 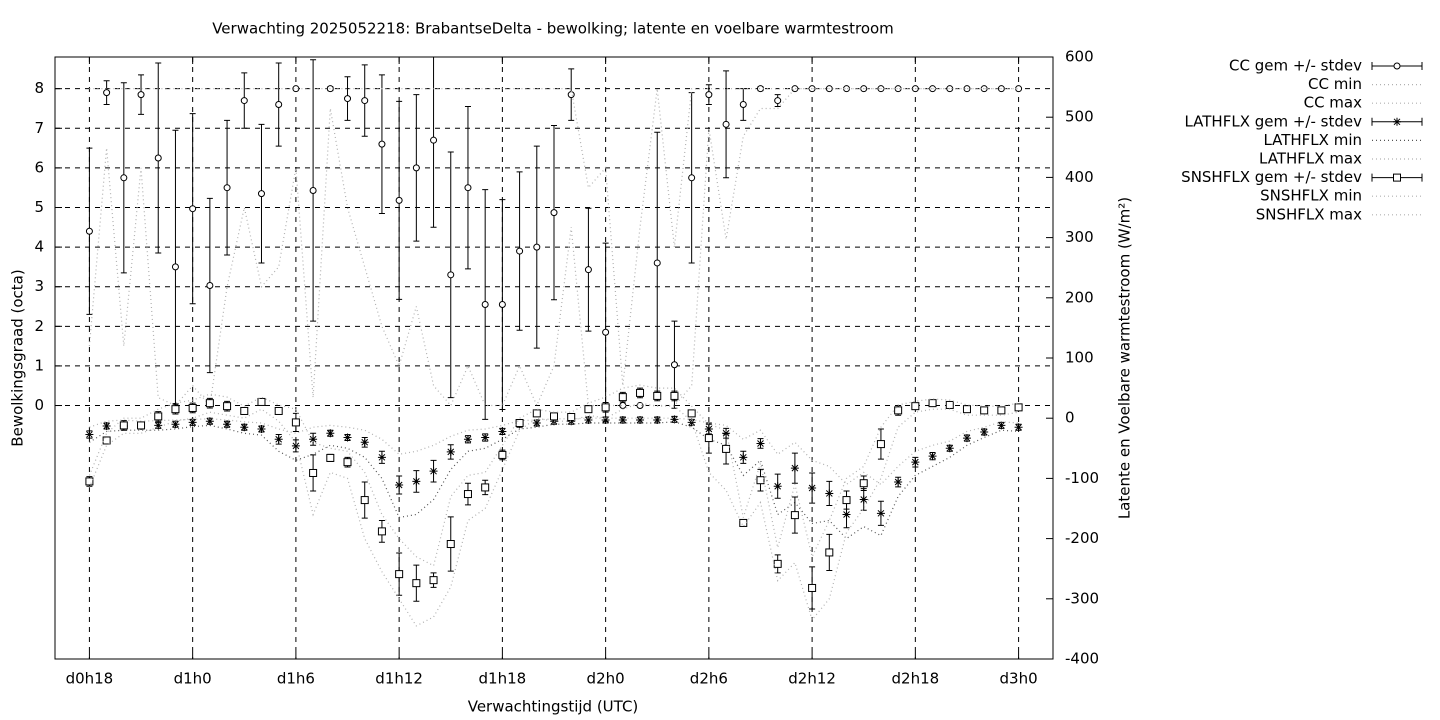 I want to click on x-tick-label: d2h12, so click(x=812, y=679).